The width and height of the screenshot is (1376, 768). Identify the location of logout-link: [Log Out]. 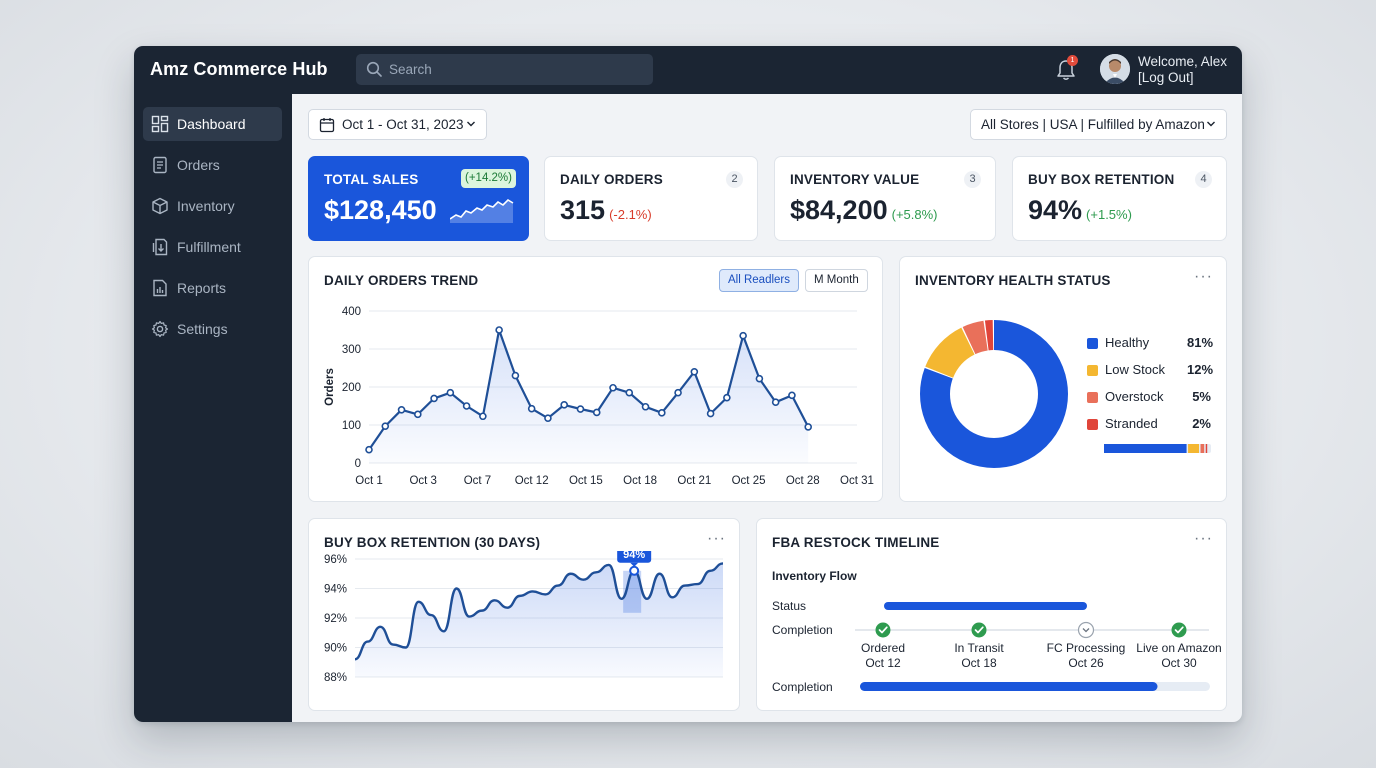
(1166, 77).